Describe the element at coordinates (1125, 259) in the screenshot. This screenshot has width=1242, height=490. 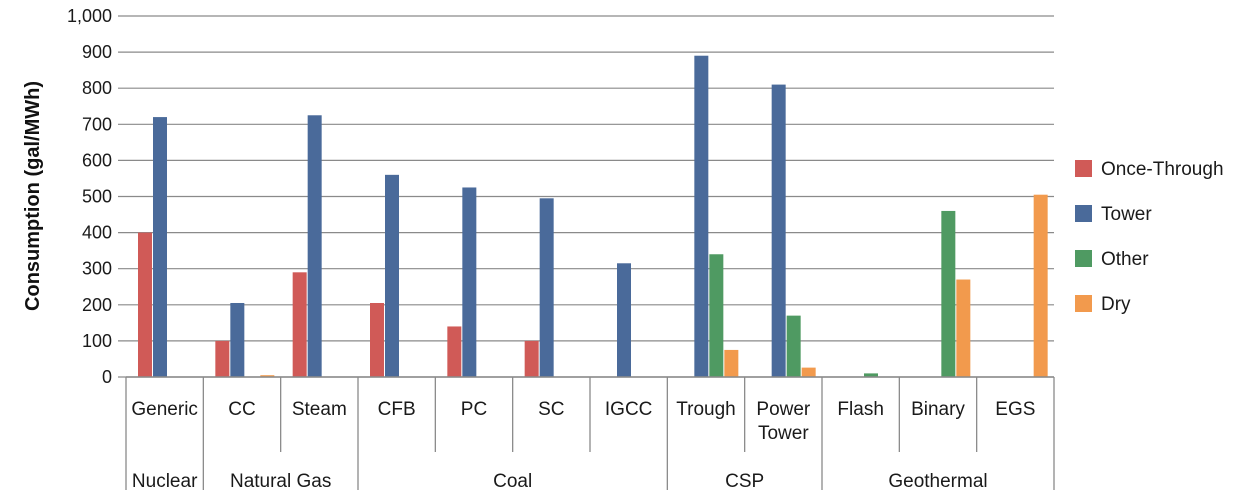
I see `legend-label: Other` at that location.